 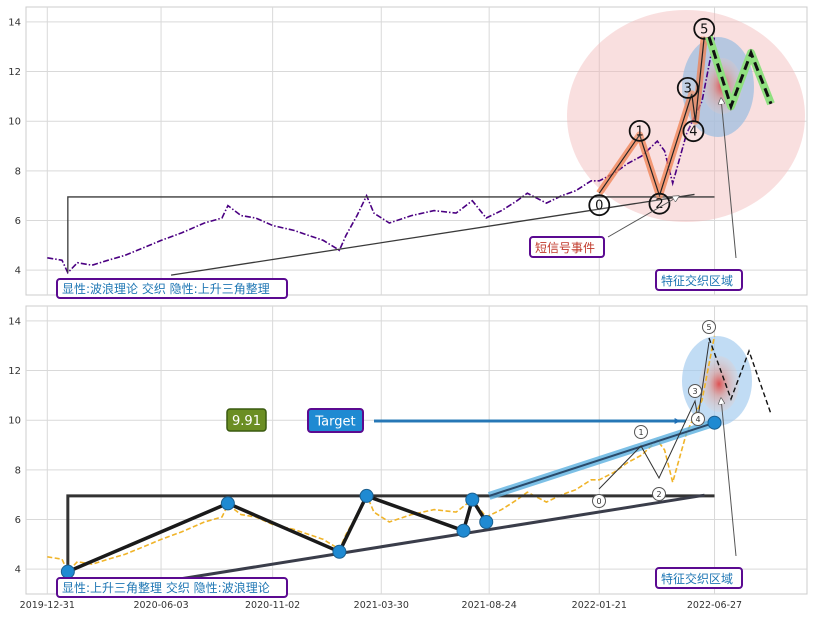 What do you see at coordinates (166, 288) in the screenshot?
I see `top-pattern-label: 显性:波浪理论 交织 隐性:上升三角整理` at bounding box center [166, 288].